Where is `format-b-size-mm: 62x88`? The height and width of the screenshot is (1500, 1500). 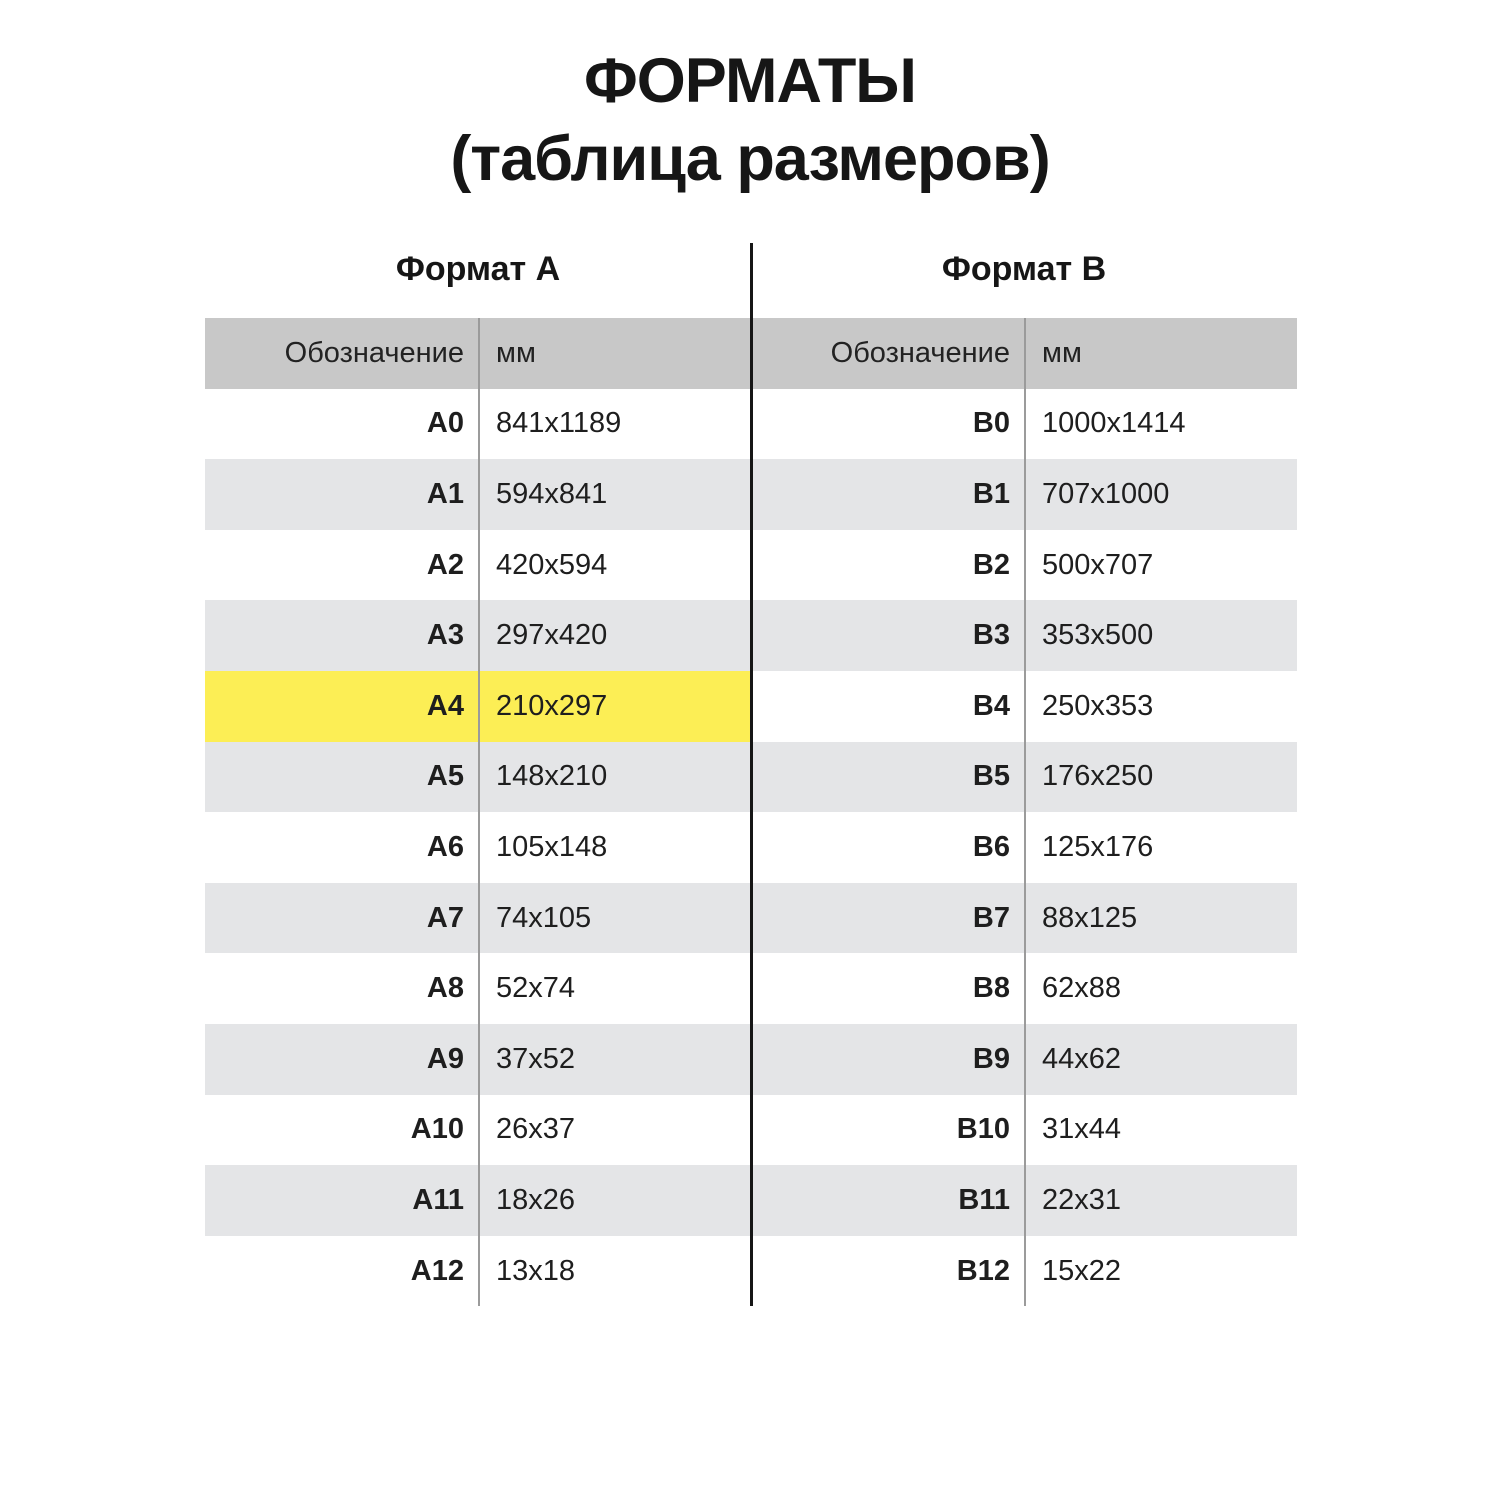 format-b-size-mm: 62x88 is located at coordinates (1160, 988).